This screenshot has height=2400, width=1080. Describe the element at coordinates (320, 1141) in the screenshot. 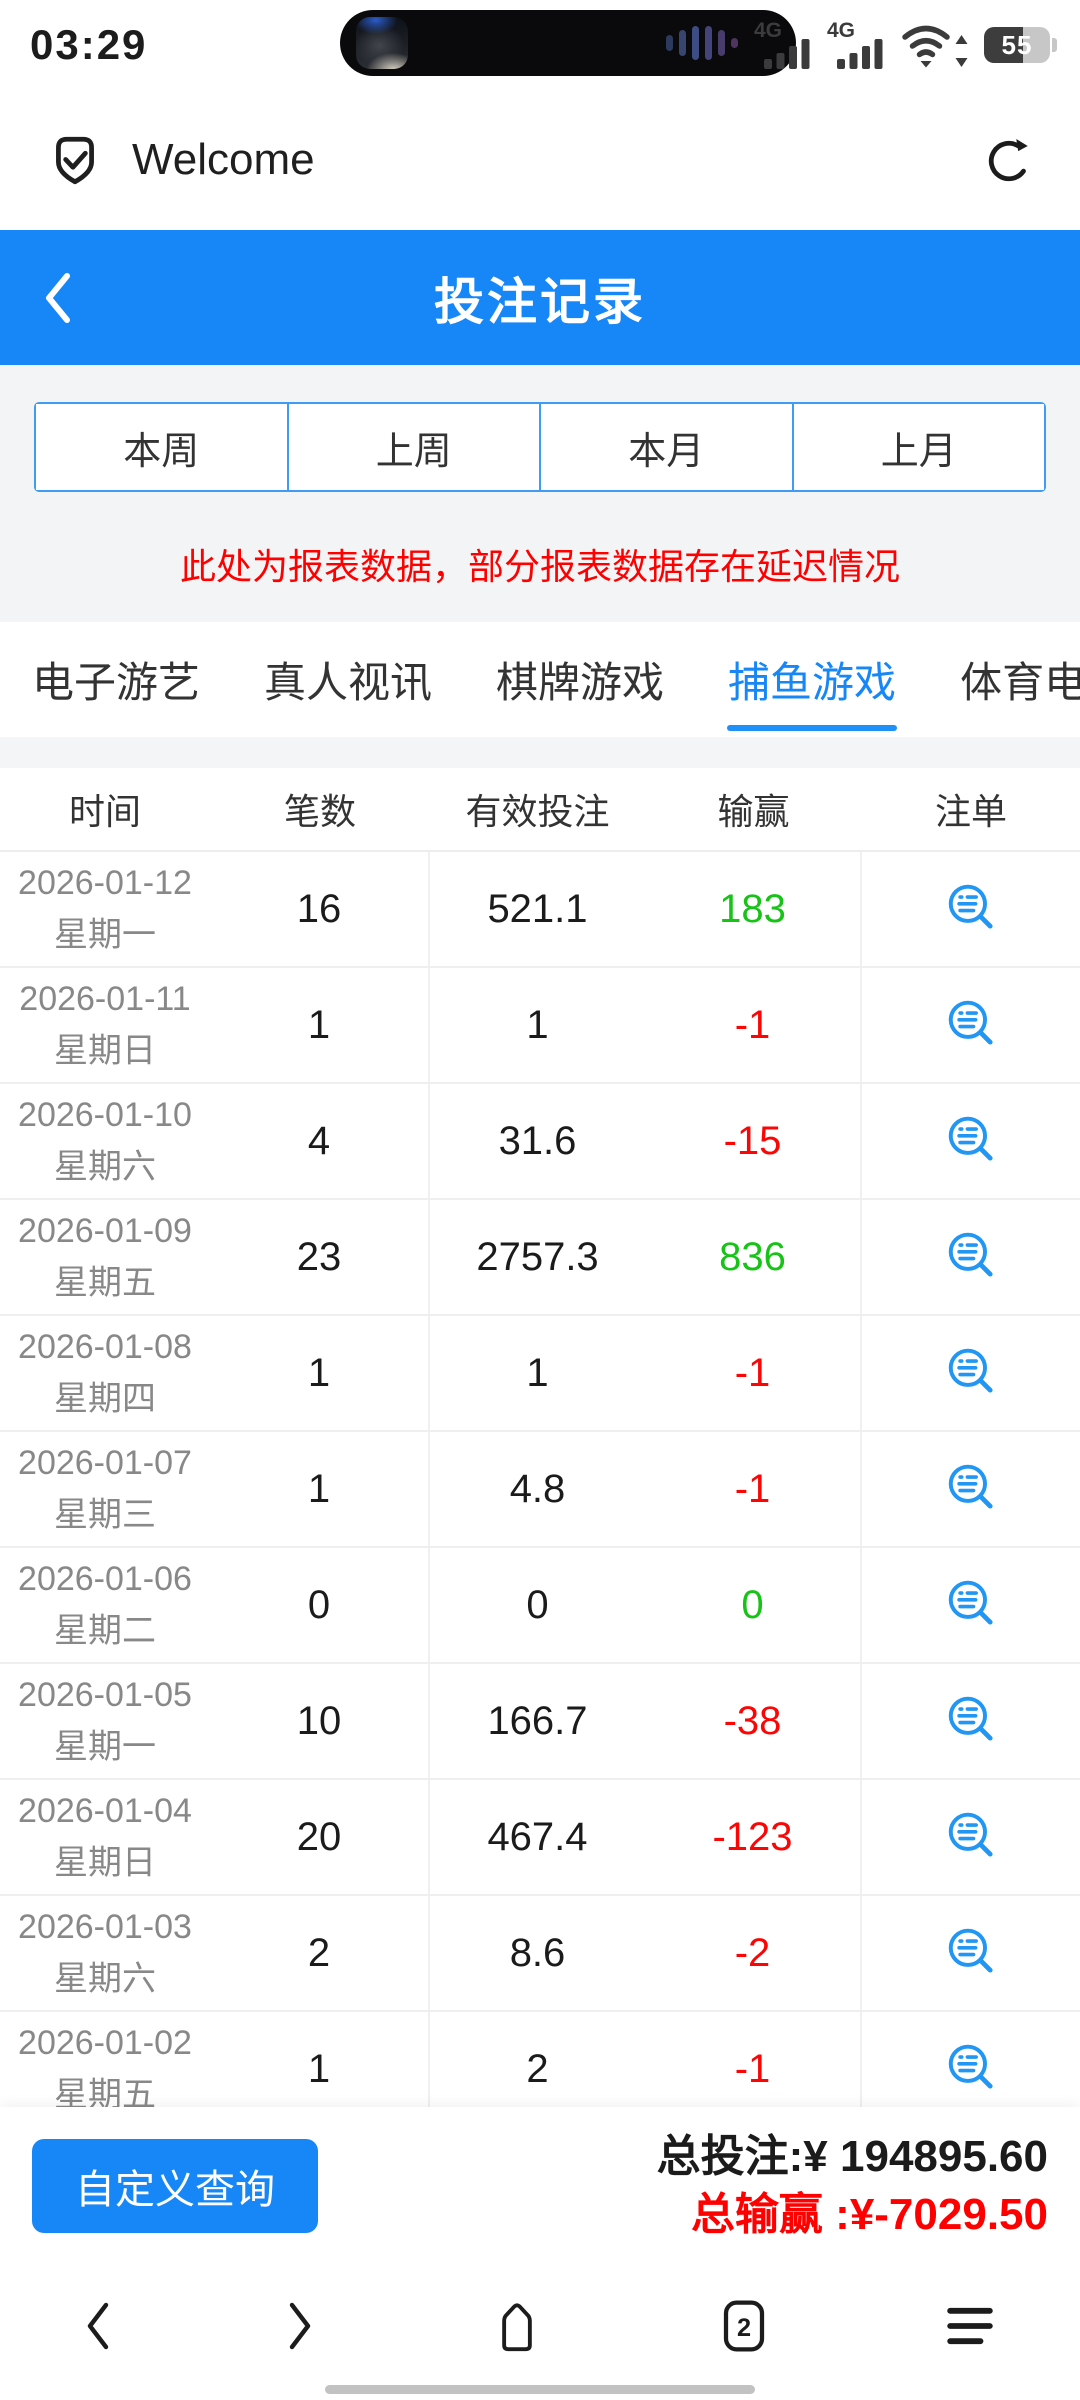

I see `bet-count-cell: 4` at that location.